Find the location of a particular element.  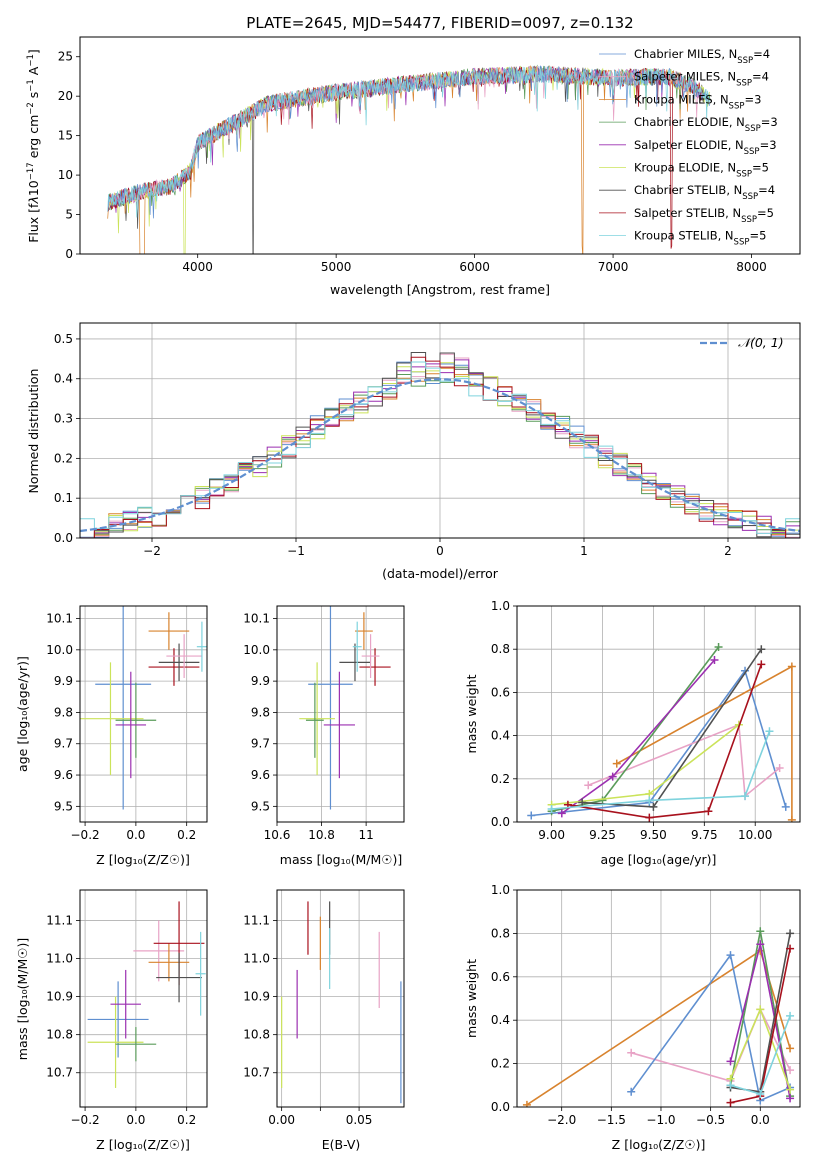

normal-curve is located at coordinates (440, 455).